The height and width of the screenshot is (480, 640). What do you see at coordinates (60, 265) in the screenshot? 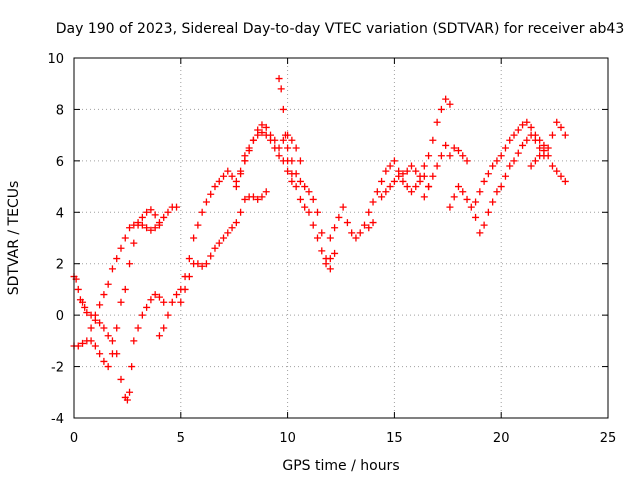
I see `y-tick-label: 2` at bounding box center [60, 265].